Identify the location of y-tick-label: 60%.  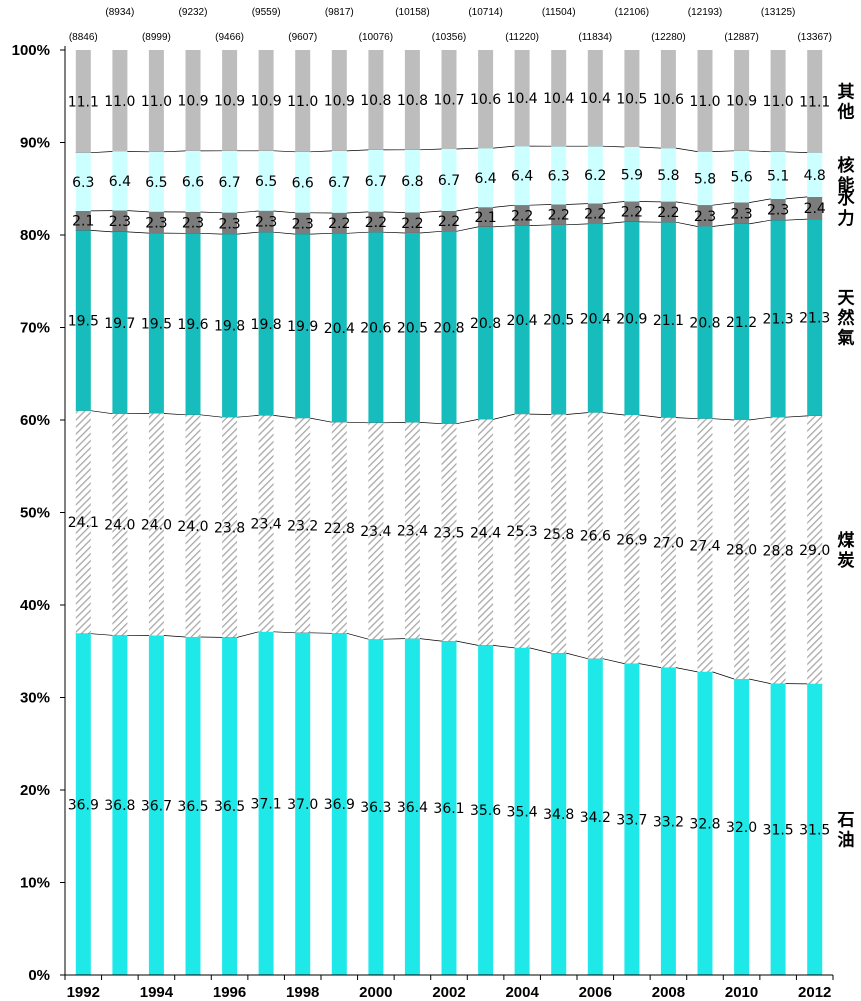
(35, 420).